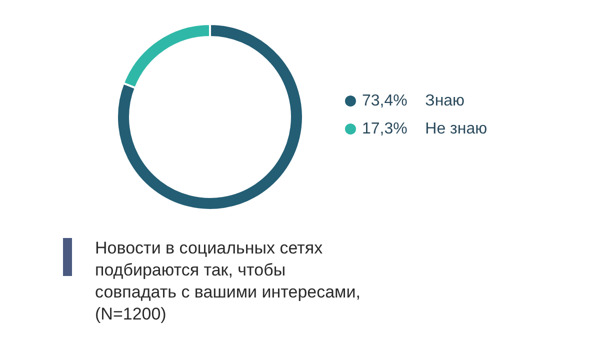  What do you see at coordinates (425, 129) in the screenshot?
I see `legend-label: 17,3% Не знаю` at bounding box center [425, 129].